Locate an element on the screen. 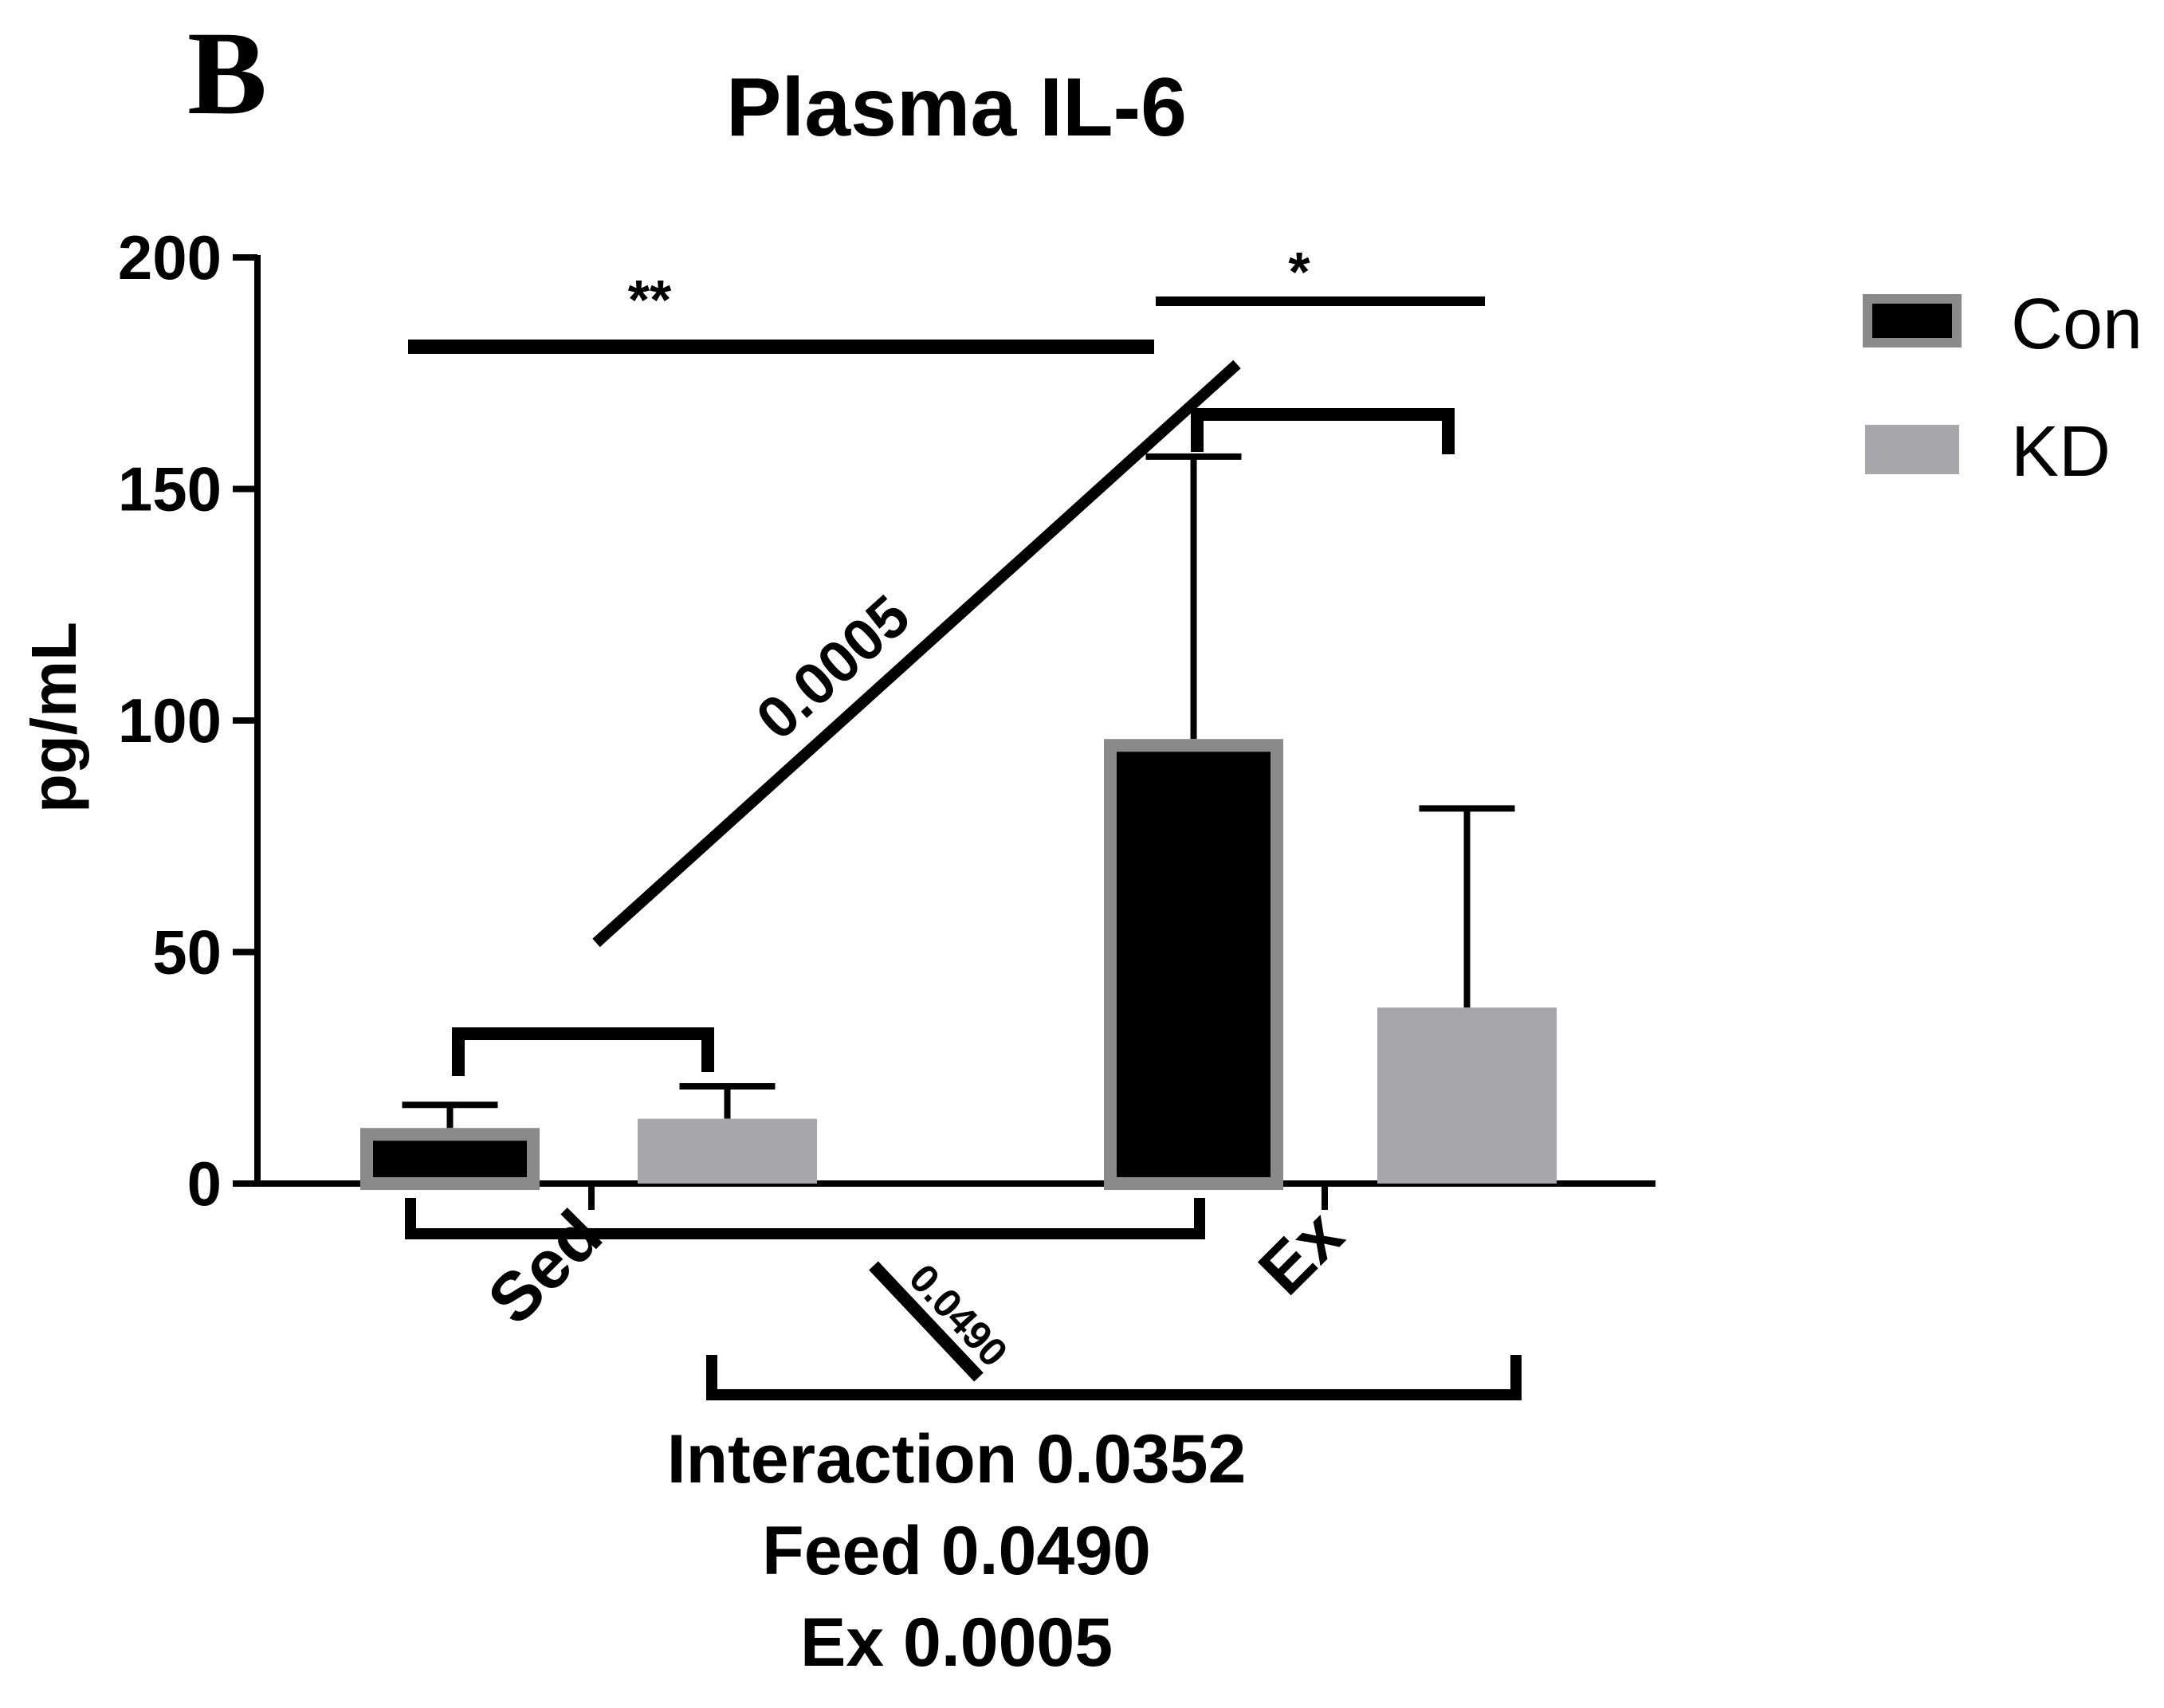 This screenshot has height=1708, width=2164. bar-Con-Ex is located at coordinates (1193, 965).